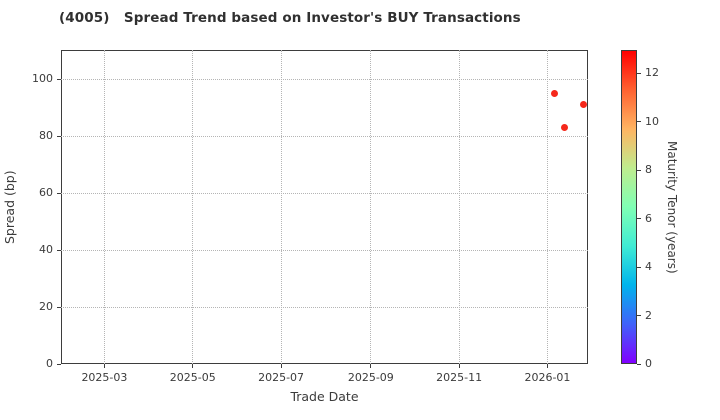 The height and width of the screenshot is (420, 720). Describe the element at coordinates (46, 136) in the screenshot. I see `y-tick-label: 80` at that location.